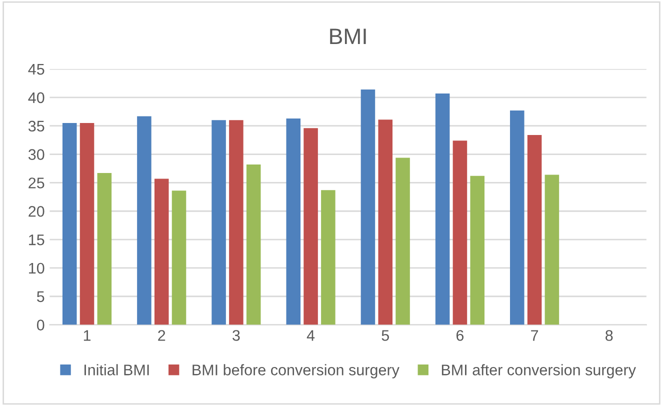  What do you see at coordinates (40, 325) in the screenshot?
I see `y-tick-label: 0` at bounding box center [40, 325].